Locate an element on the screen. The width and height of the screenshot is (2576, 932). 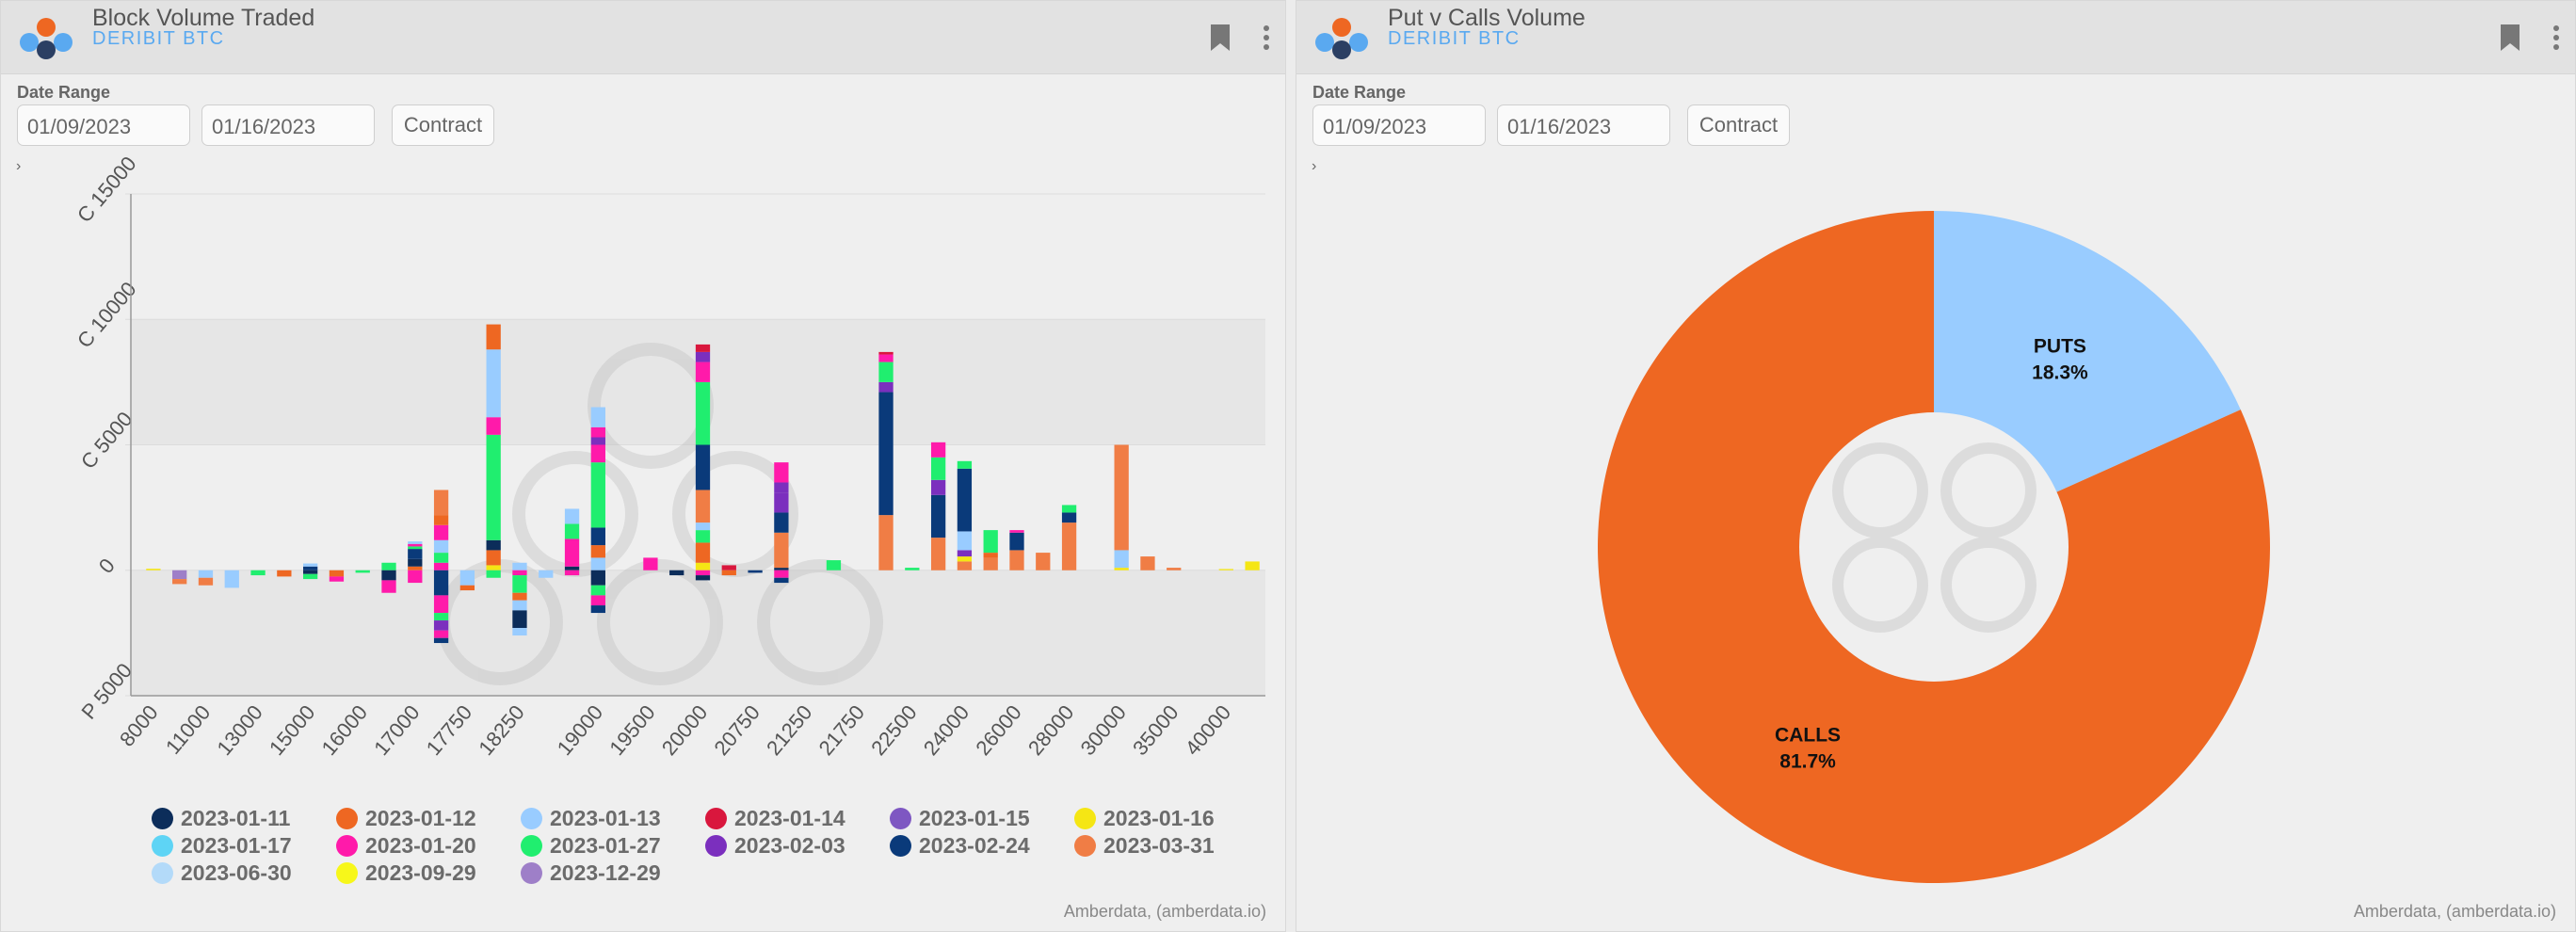
legend-item: 2023-01-20 is located at coordinates (406, 846).